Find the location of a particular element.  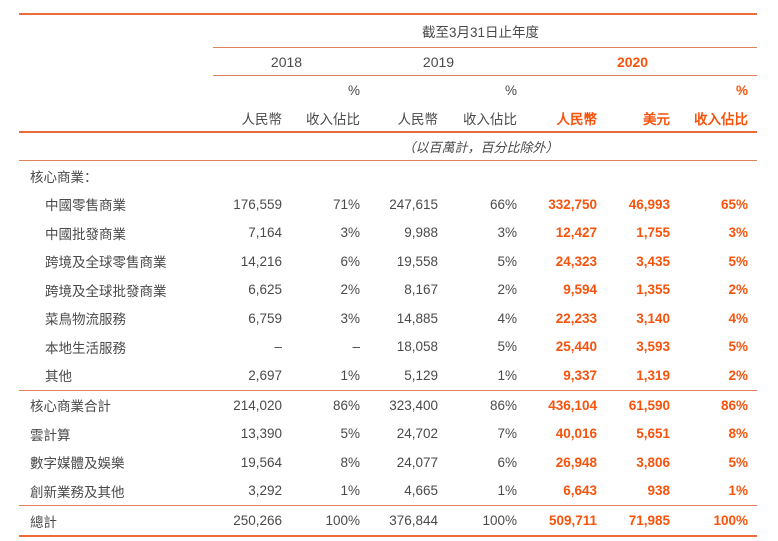

row-label: 跨境及全球零售商業 is located at coordinates (106, 263).